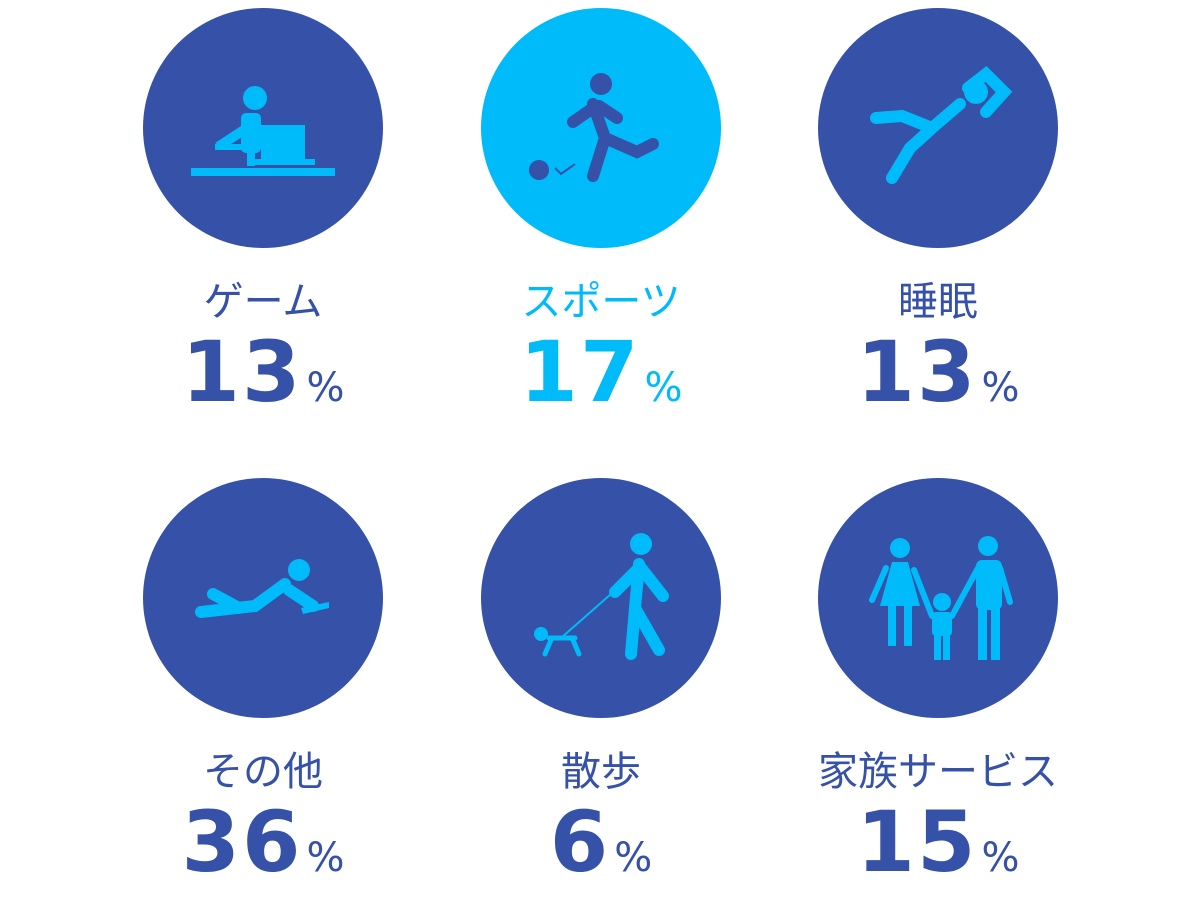 The width and height of the screenshot is (1202, 906). What do you see at coordinates (594, 127) in the screenshot?
I see `person-kicking-ball-icon` at bounding box center [594, 127].